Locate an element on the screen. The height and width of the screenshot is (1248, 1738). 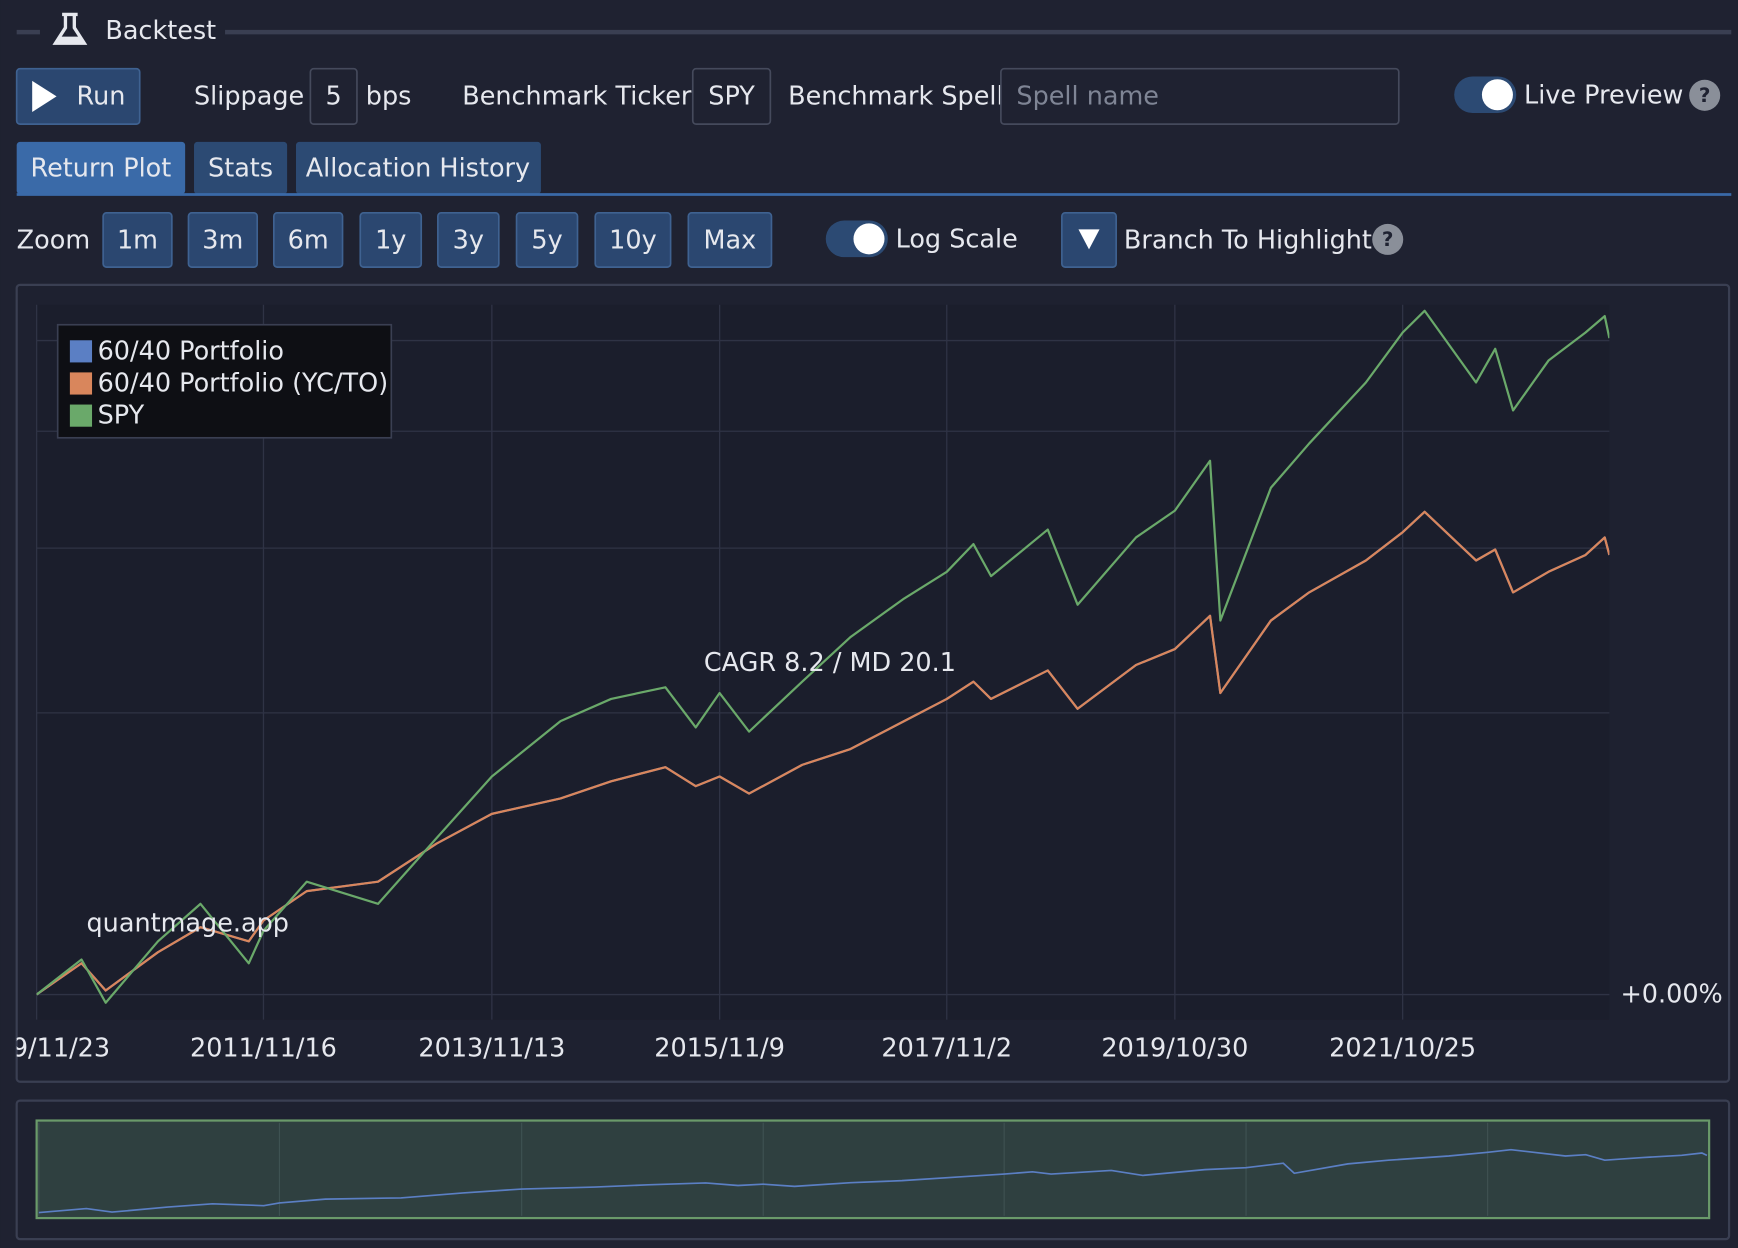
benchmark-ticker: SPY is located at coordinates (731, 97).